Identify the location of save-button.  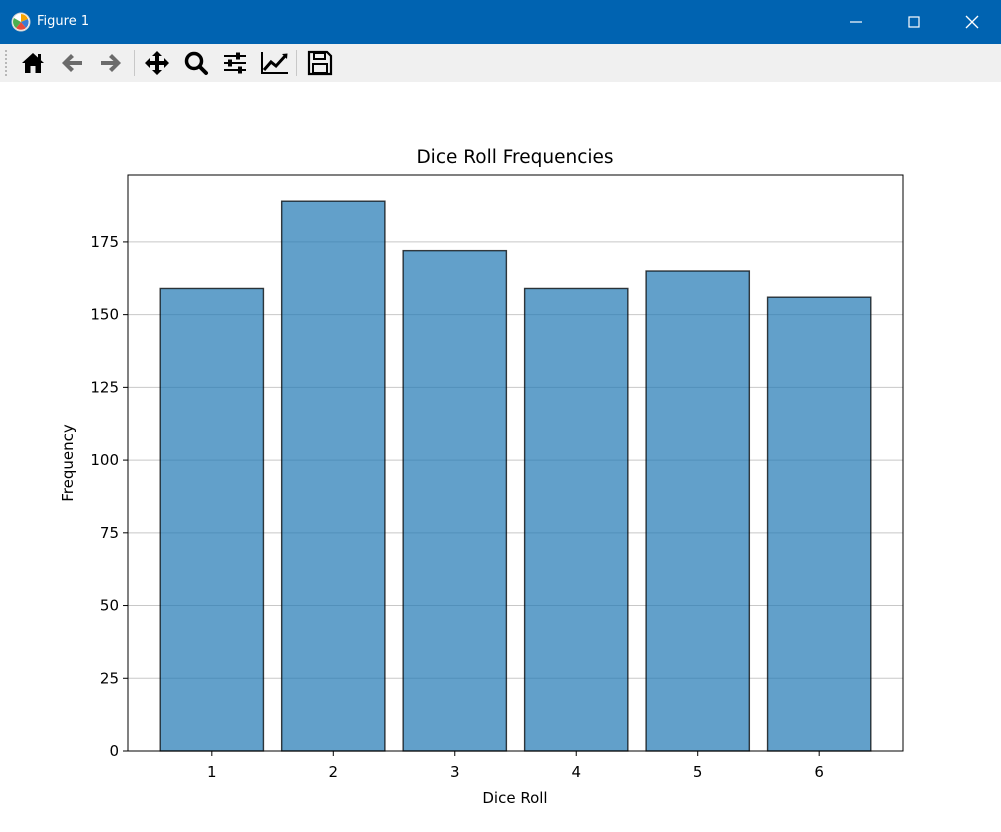
(320, 63).